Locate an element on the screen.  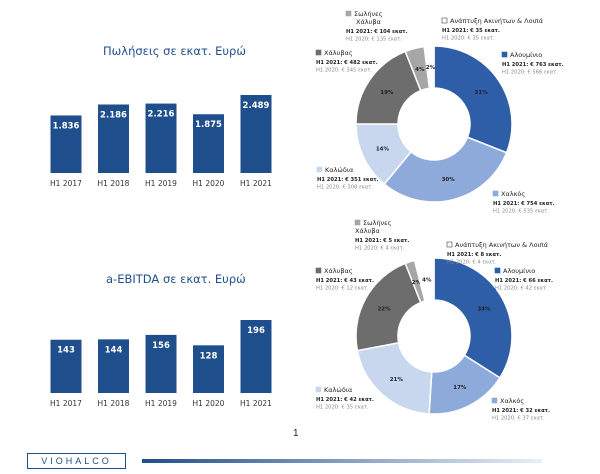
legend-previous-value: H1 2020: € 345 εκατ. is located at coordinates (344, 71).